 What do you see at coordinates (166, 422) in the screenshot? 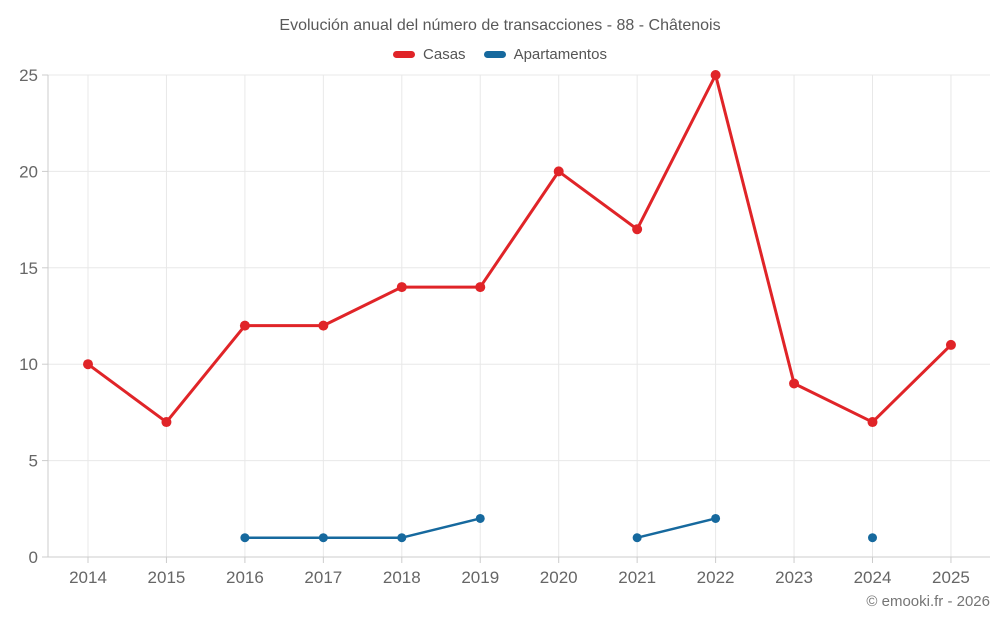
I see `casas-point-2015` at bounding box center [166, 422].